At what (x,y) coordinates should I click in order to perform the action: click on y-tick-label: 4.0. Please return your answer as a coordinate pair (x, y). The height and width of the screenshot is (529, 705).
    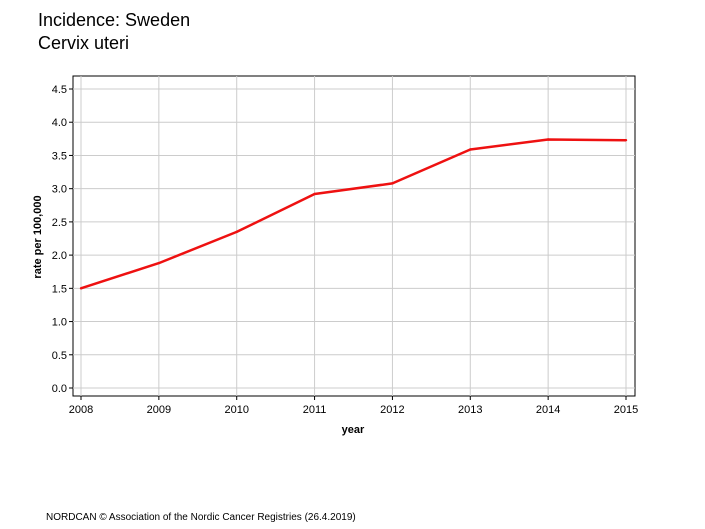
    Looking at the image, I should click on (59, 123).